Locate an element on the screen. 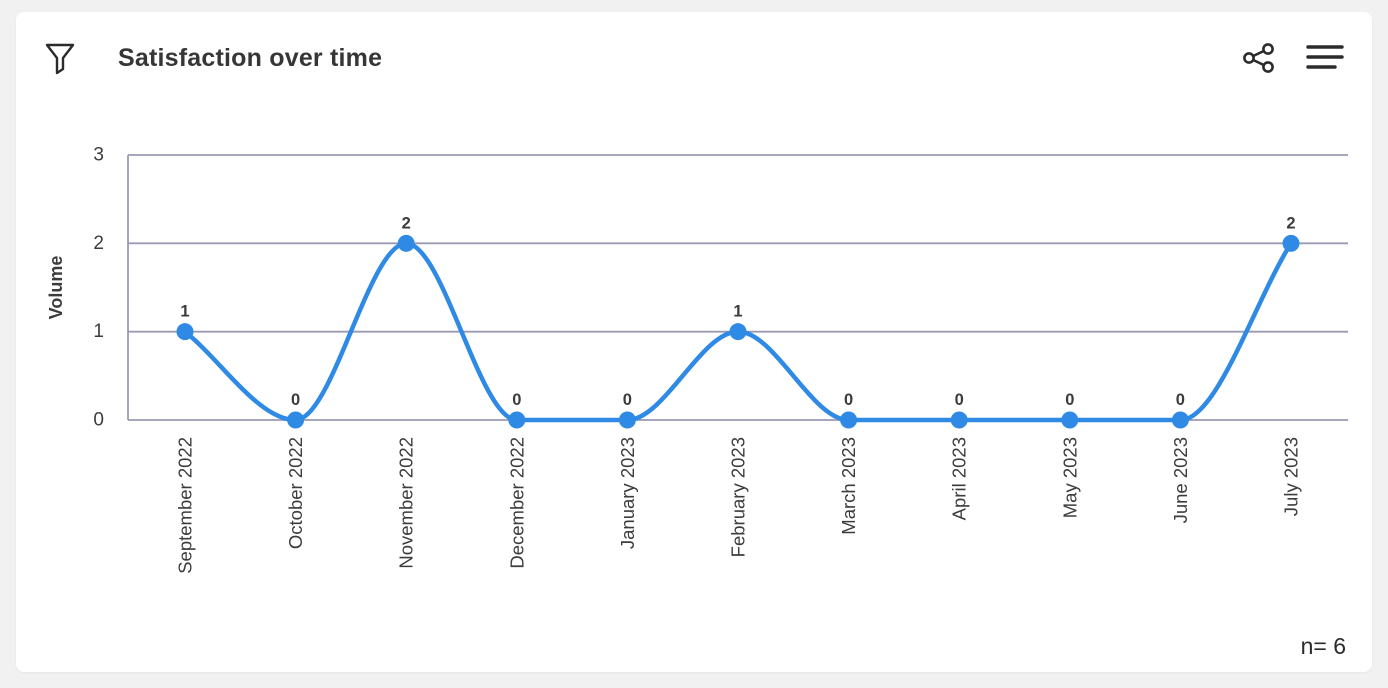 The image size is (1388, 688). chart-title: Satisfaction over time is located at coordinates (250, 57).